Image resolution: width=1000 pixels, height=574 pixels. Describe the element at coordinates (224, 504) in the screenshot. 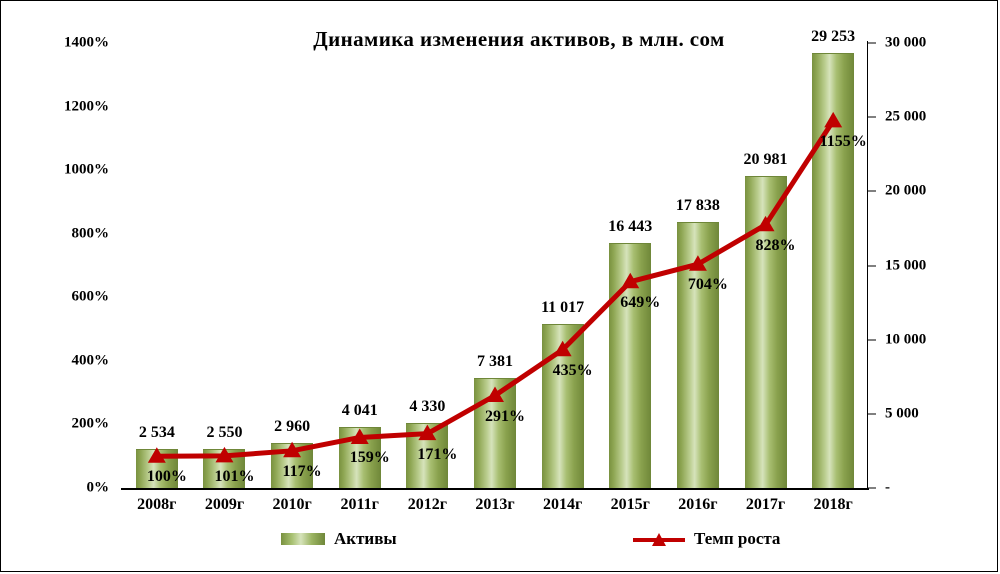

I see `category-label-2009г: 2009г` at that location.